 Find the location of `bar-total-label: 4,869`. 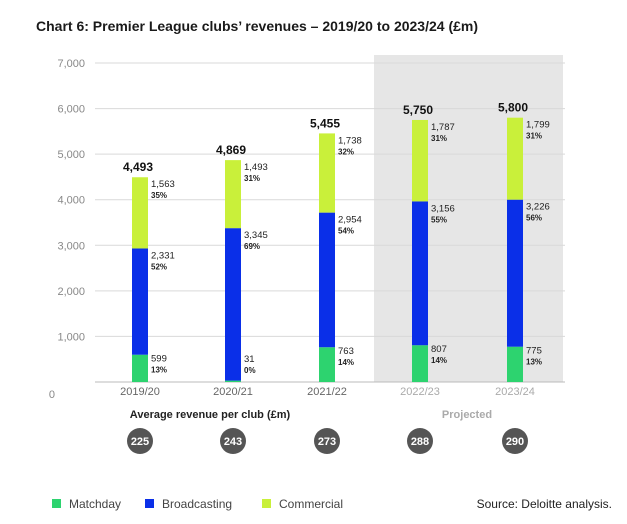

bar-total-label: 4,869 is located at coordinates (231, 150).